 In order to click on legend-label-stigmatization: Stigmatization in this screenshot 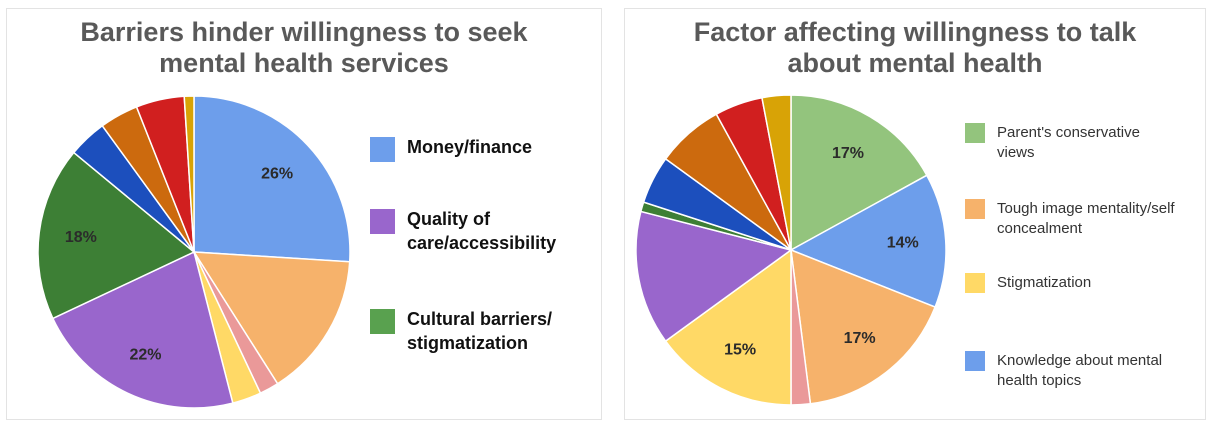, I will do `click(1044, 282)`.